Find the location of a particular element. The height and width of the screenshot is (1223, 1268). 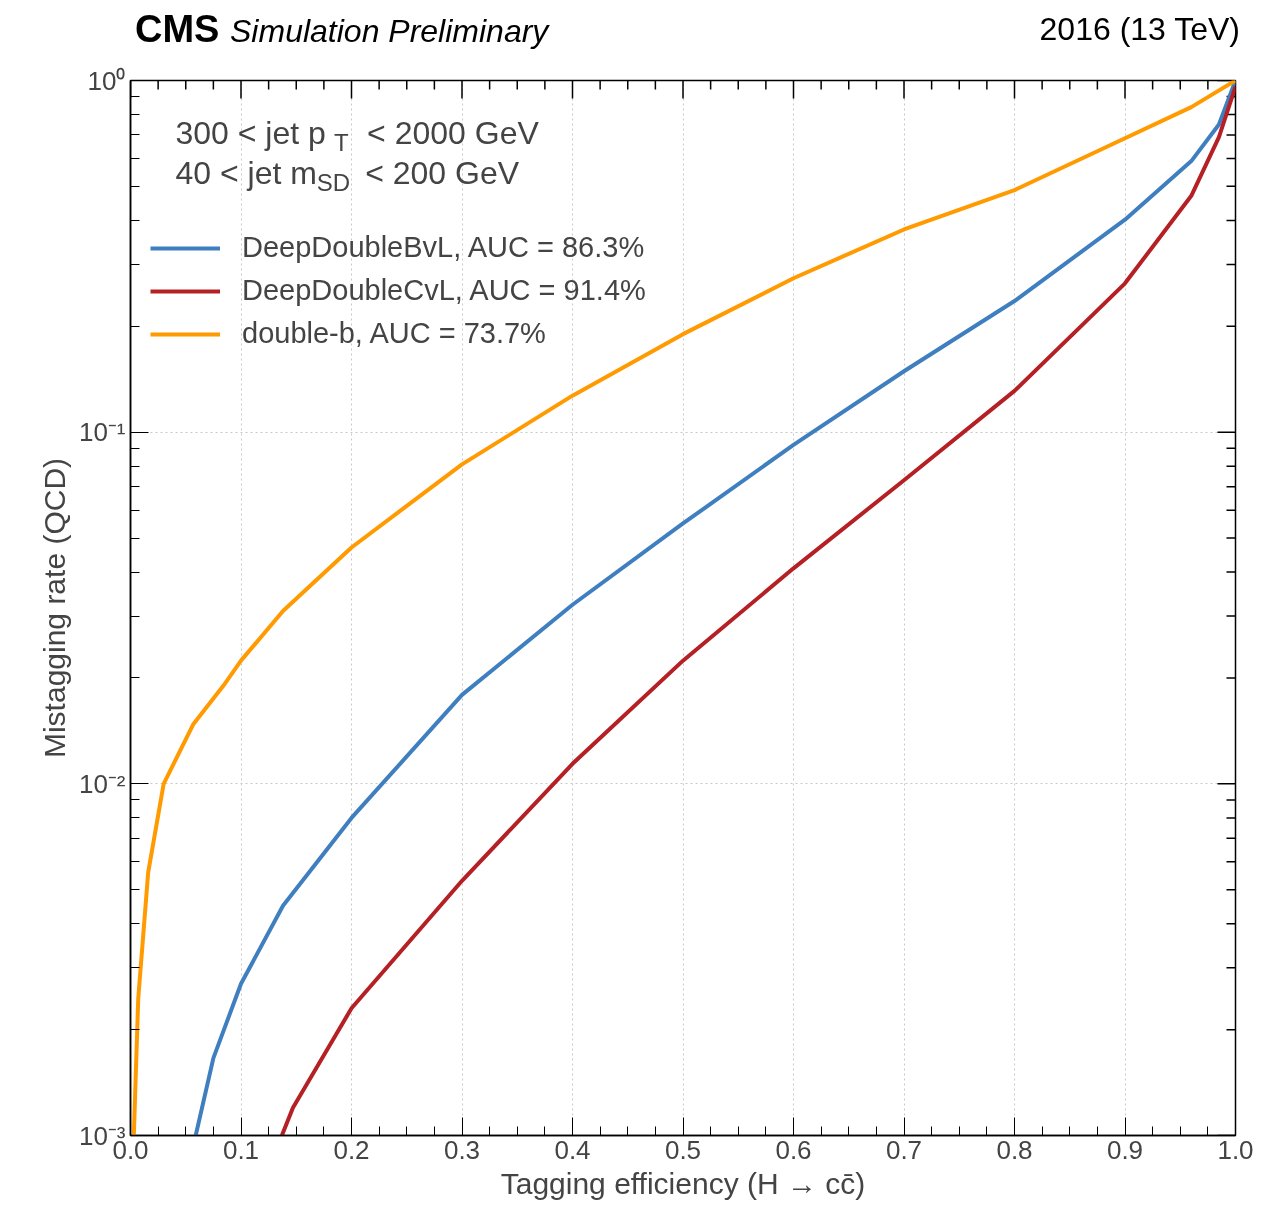

x-tick-label: 0.9 is located at coordinates (1125, 1149).